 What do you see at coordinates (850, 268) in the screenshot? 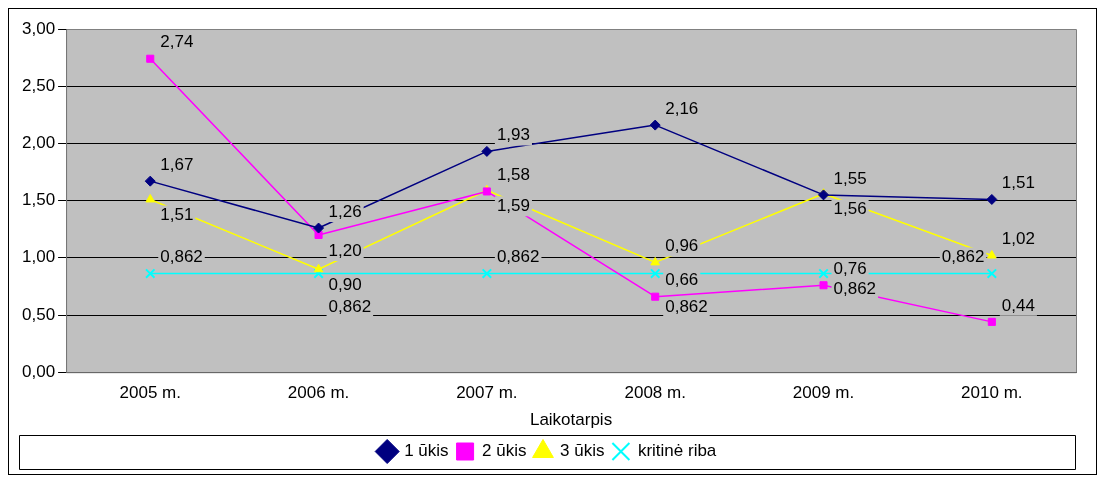
I see `data-label: 0,76` at bounding box center [850, 268].